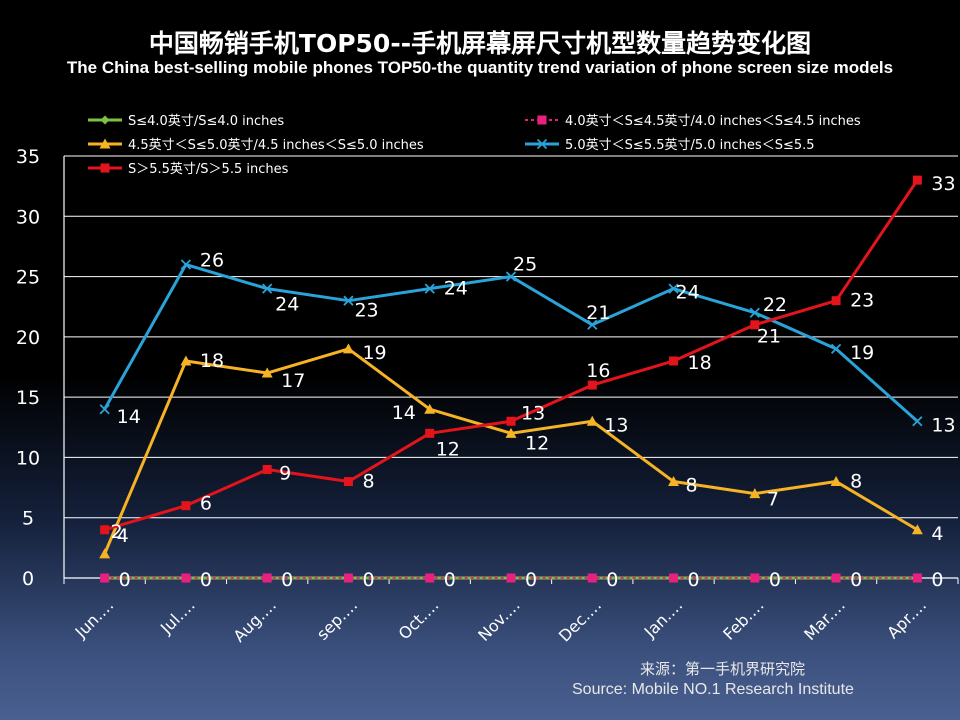  I want to click on data-label: 26, so click(212, 261).